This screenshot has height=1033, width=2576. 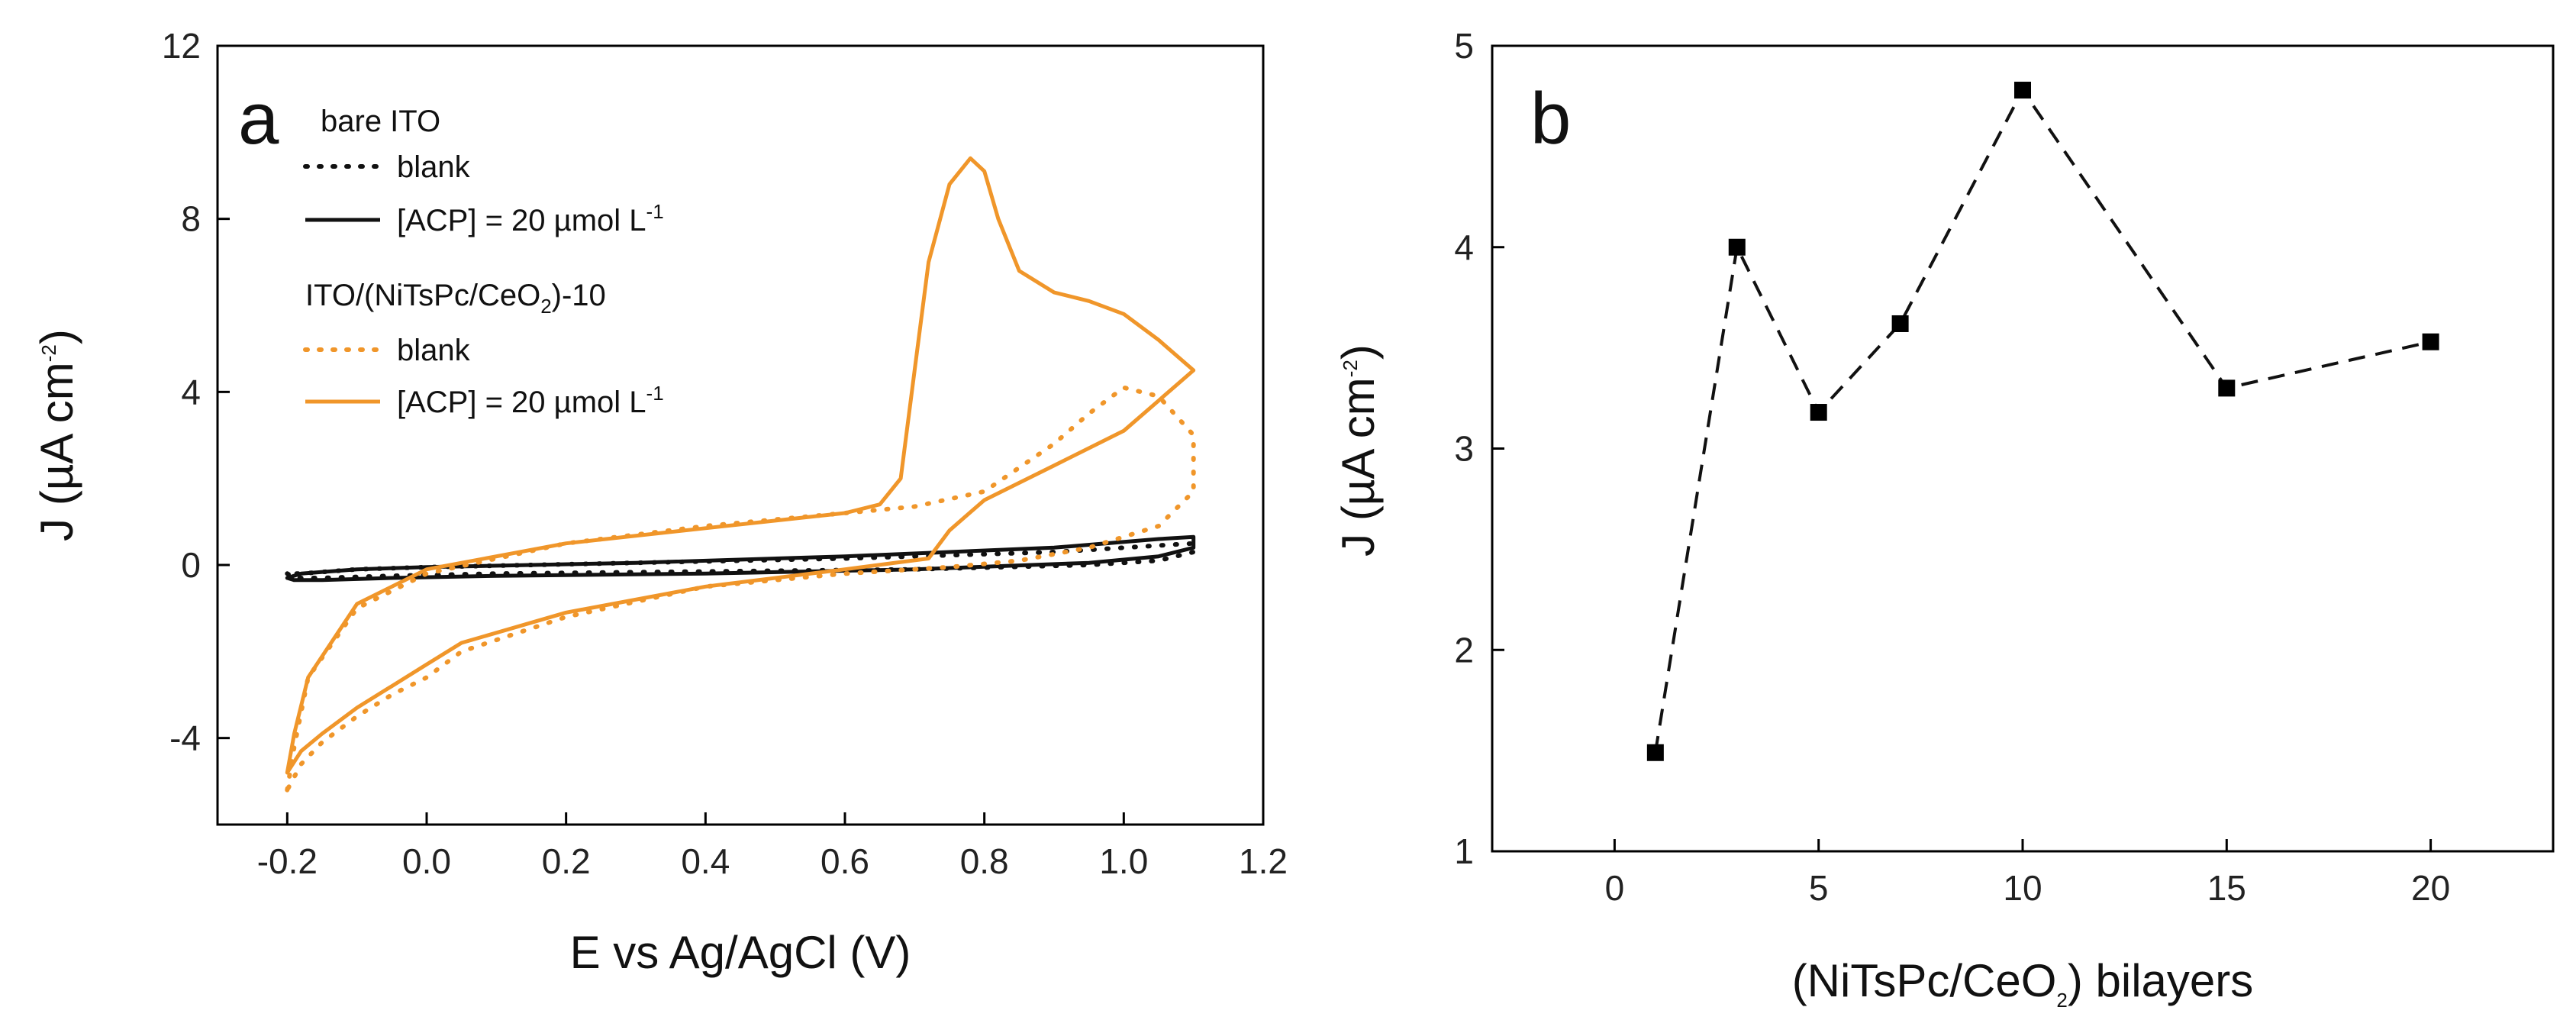 I want to click on y-tick-label: 12, so click(x=182, y=46).